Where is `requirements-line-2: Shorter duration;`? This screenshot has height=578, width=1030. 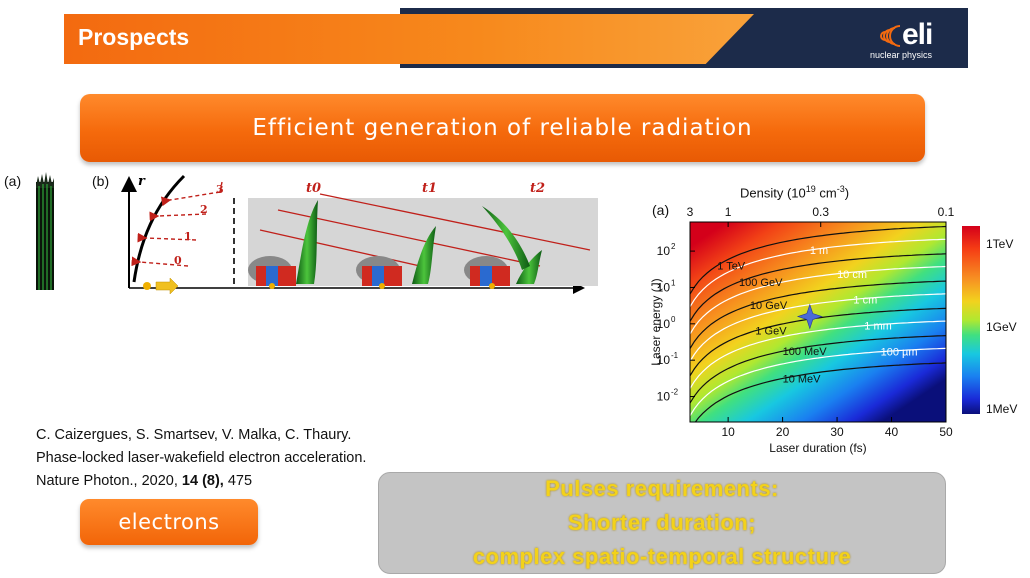 requirements-line-2: Shorter duration; is located at coordinates (662, 522).